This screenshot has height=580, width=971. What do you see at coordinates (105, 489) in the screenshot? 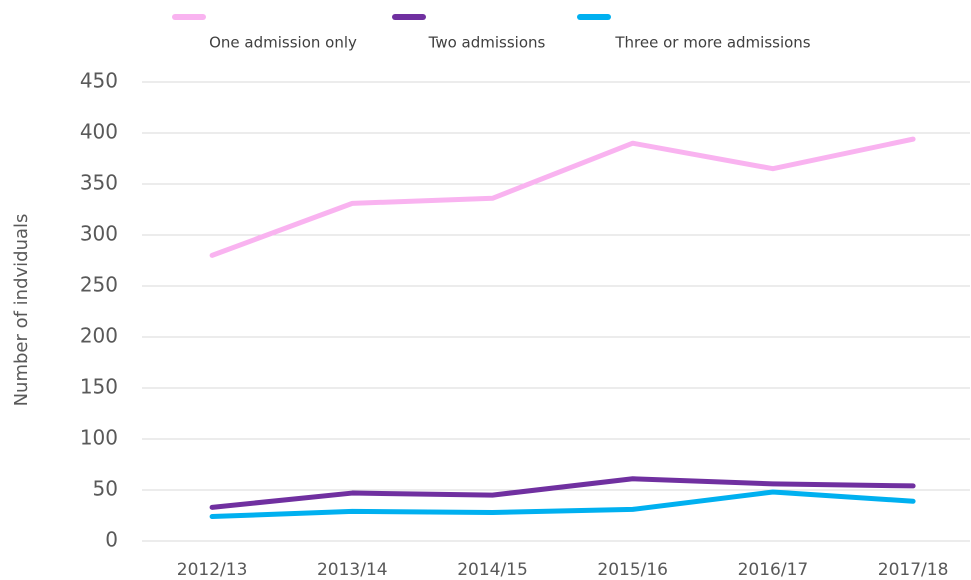
I see `y-tick-label: 50` at bounding box center [105, 489].